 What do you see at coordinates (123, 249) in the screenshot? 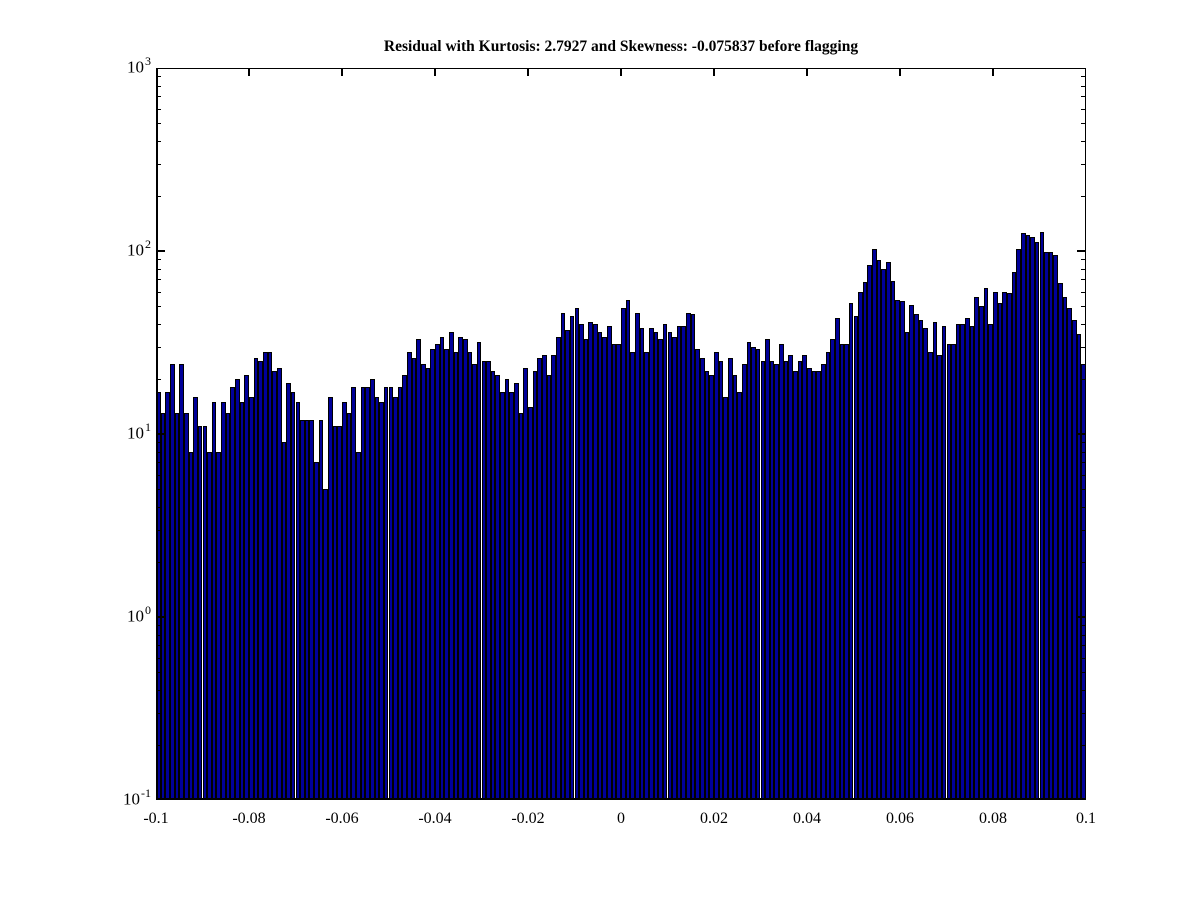
I see `y-axis-tick-label: 102` at bounding box center [123, 249].